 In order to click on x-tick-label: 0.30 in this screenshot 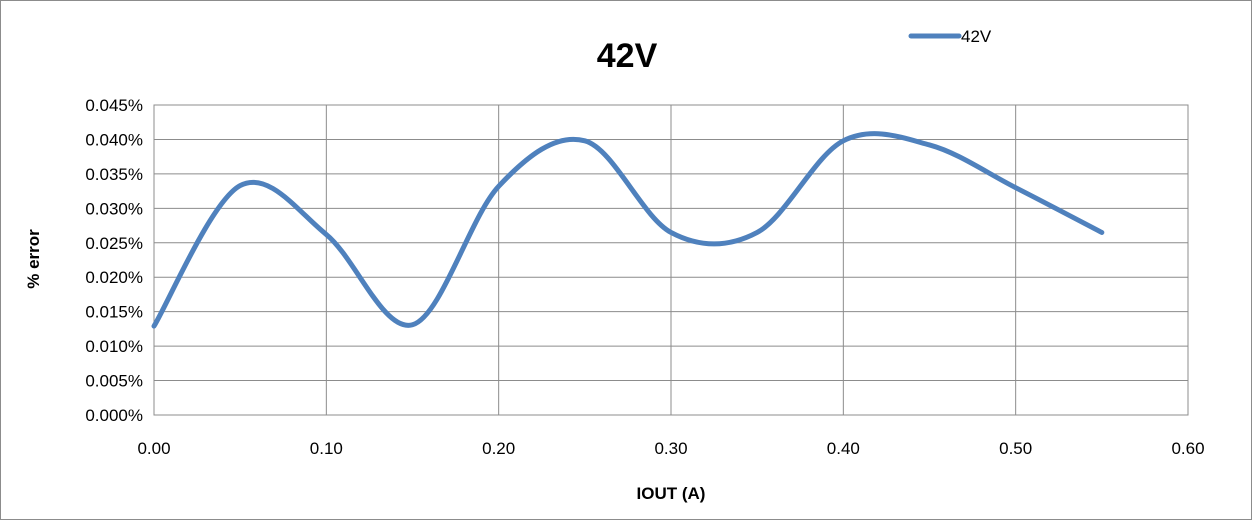, I will do `click(670, 448)`.